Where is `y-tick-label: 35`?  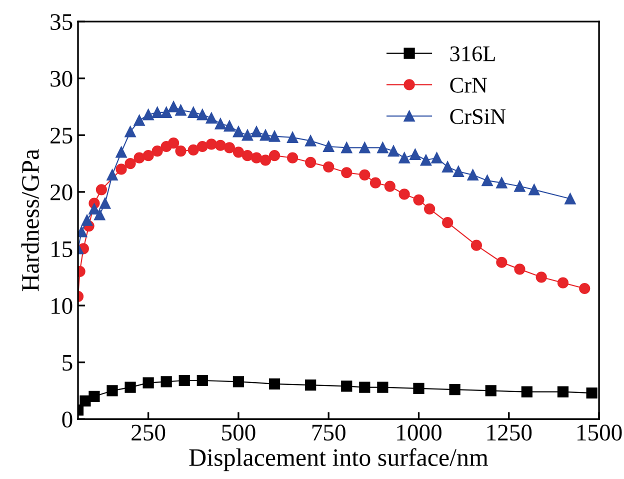 y-tick-label: 35 is located at coordinates (61, 22).